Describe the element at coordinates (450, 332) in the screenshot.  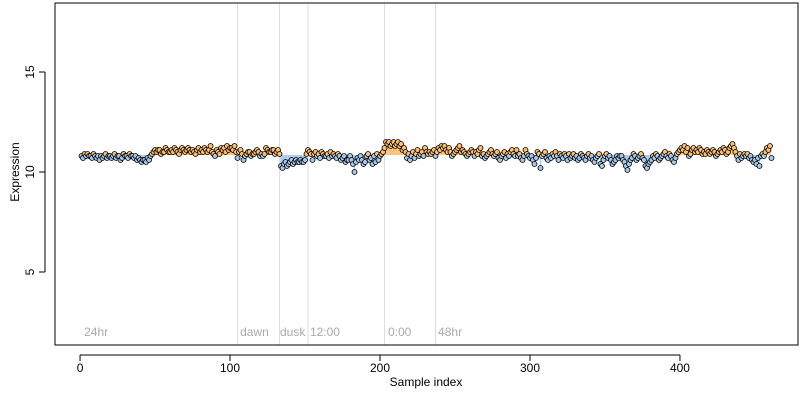
I see `annotation: 48hr` at that location.